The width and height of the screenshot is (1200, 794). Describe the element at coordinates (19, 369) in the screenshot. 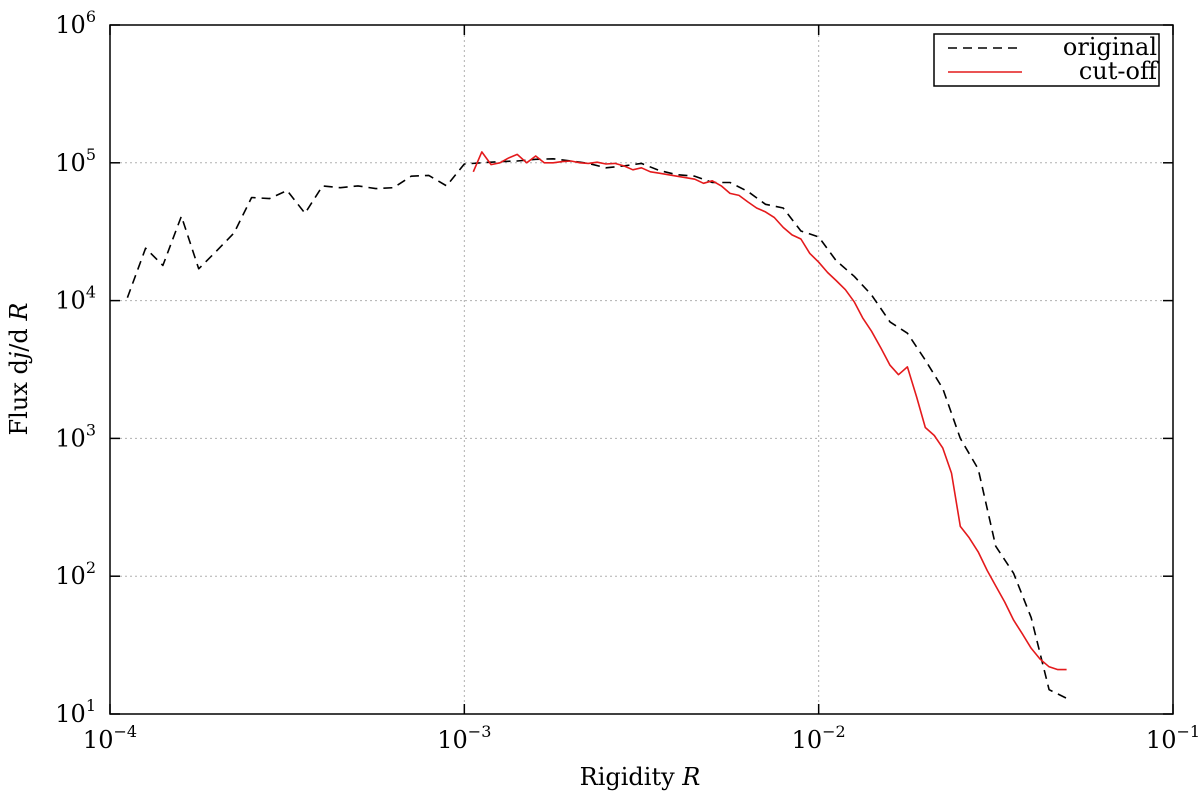

I see `y-axis-title: Flux dj/d R` at that location.